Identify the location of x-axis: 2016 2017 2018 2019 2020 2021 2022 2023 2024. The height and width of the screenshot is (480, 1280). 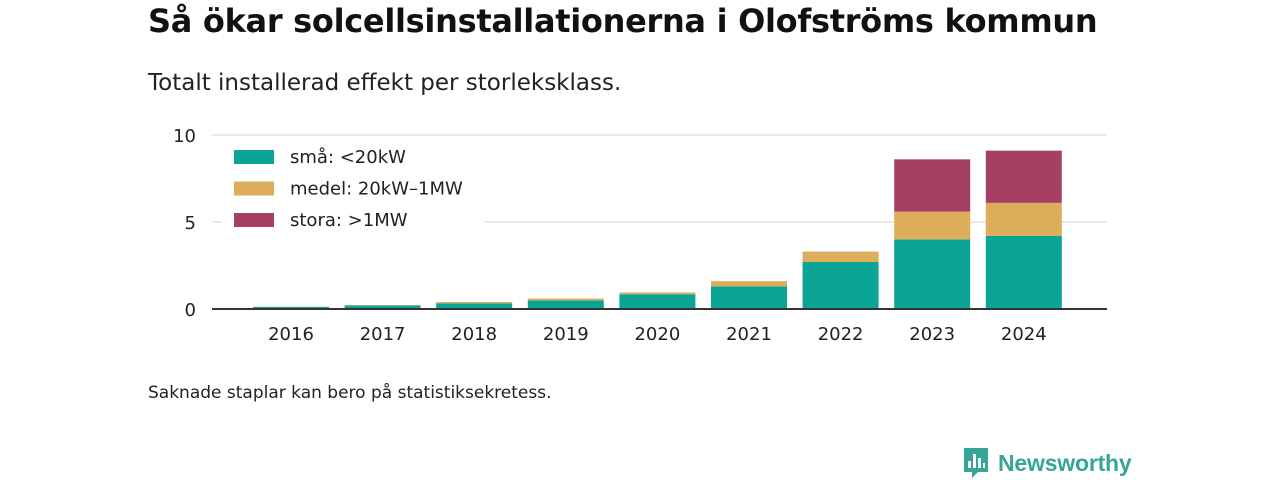
(659, 326).